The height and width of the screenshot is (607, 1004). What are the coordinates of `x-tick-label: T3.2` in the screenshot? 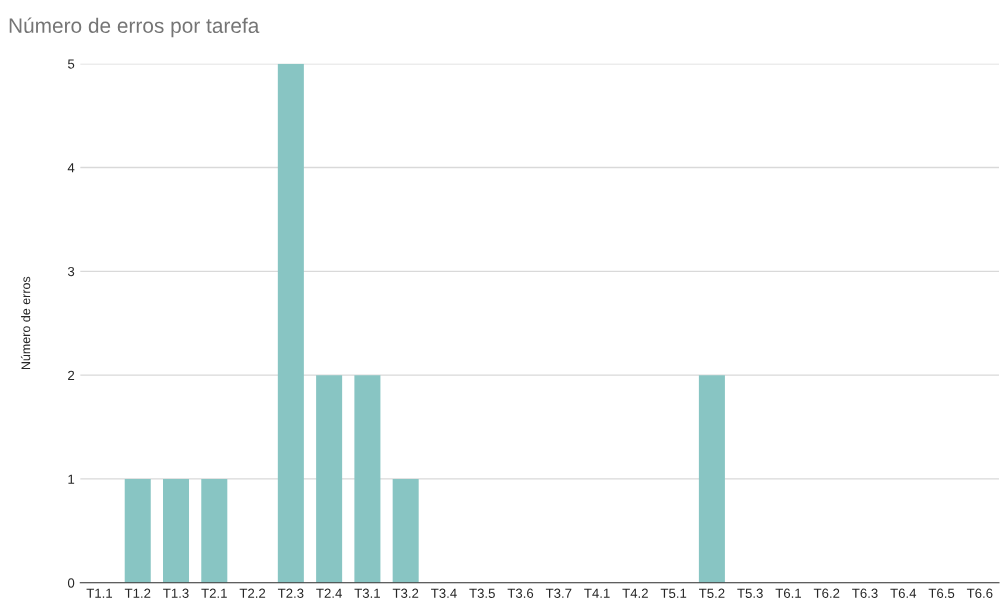 It's located at (405, 593).